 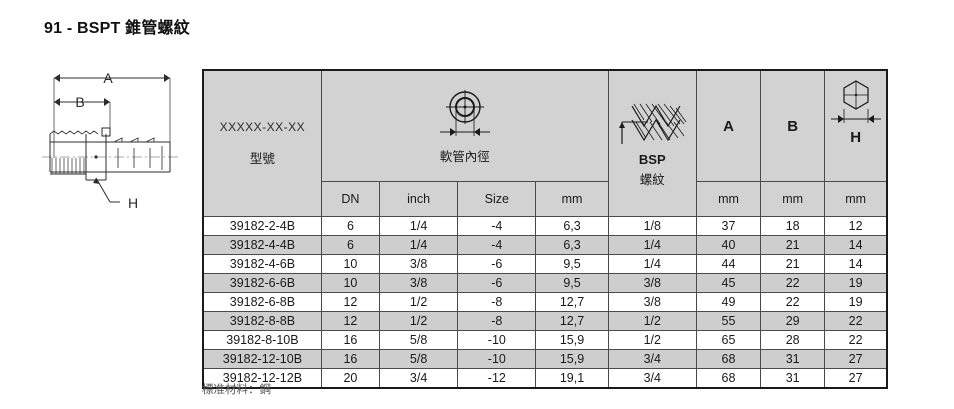 I want to click on header-sub-mm: mm, so click(x=572, y=199).